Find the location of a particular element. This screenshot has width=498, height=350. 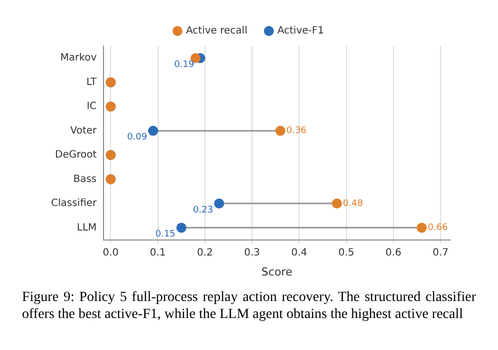

y-tick-label: LT is located at coordinates (92, 82).